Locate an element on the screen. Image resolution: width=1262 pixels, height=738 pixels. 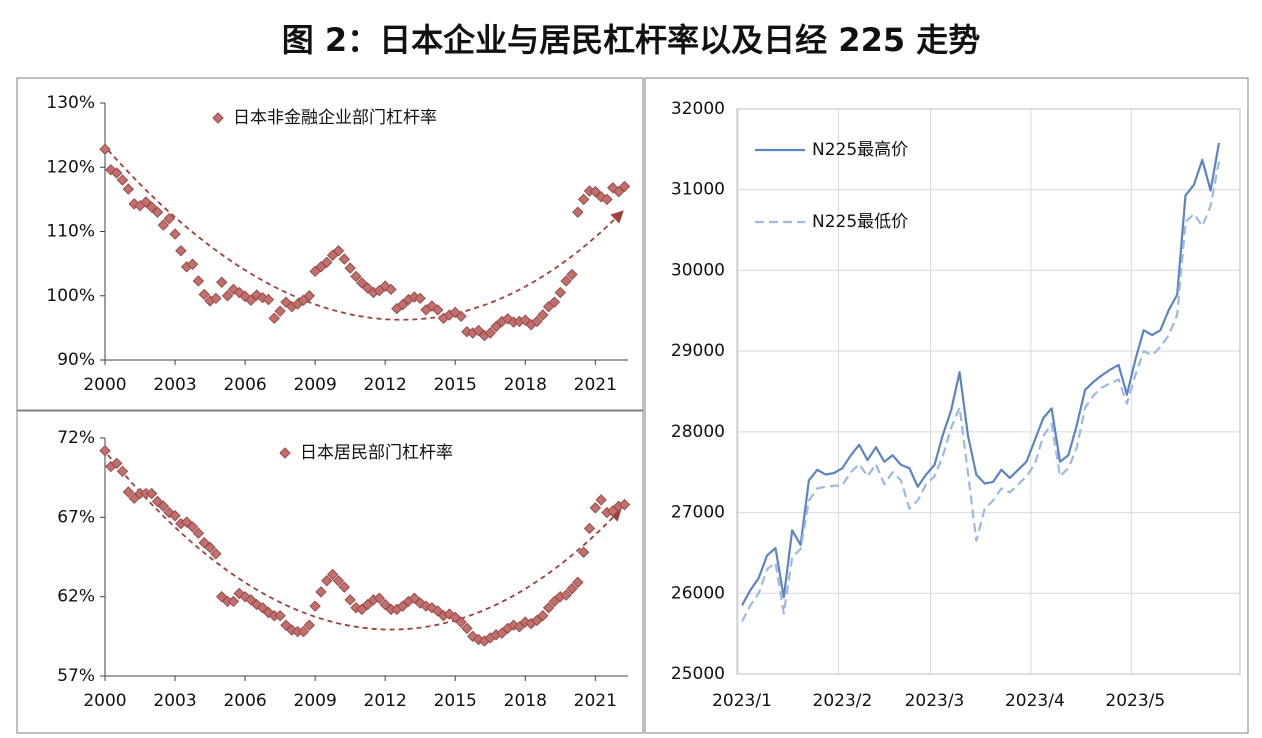
x-tick-label: 2023/2 is located at coordinates (843, 701).